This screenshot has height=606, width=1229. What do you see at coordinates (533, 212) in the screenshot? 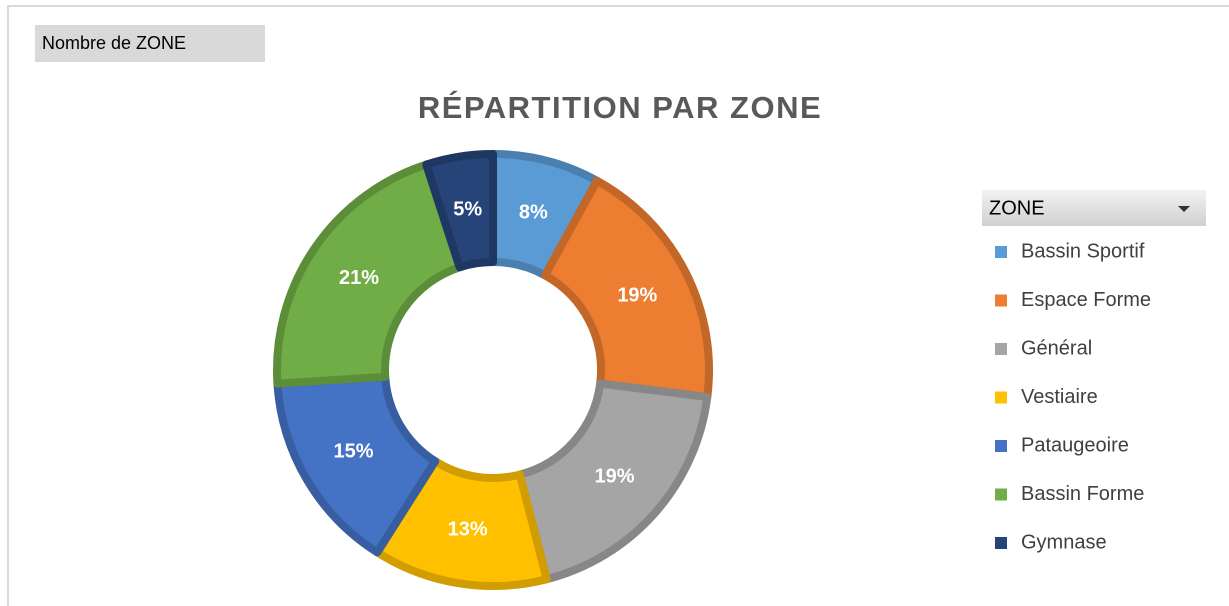
I see `data-label: 8%` at bounding box center [533, 212].